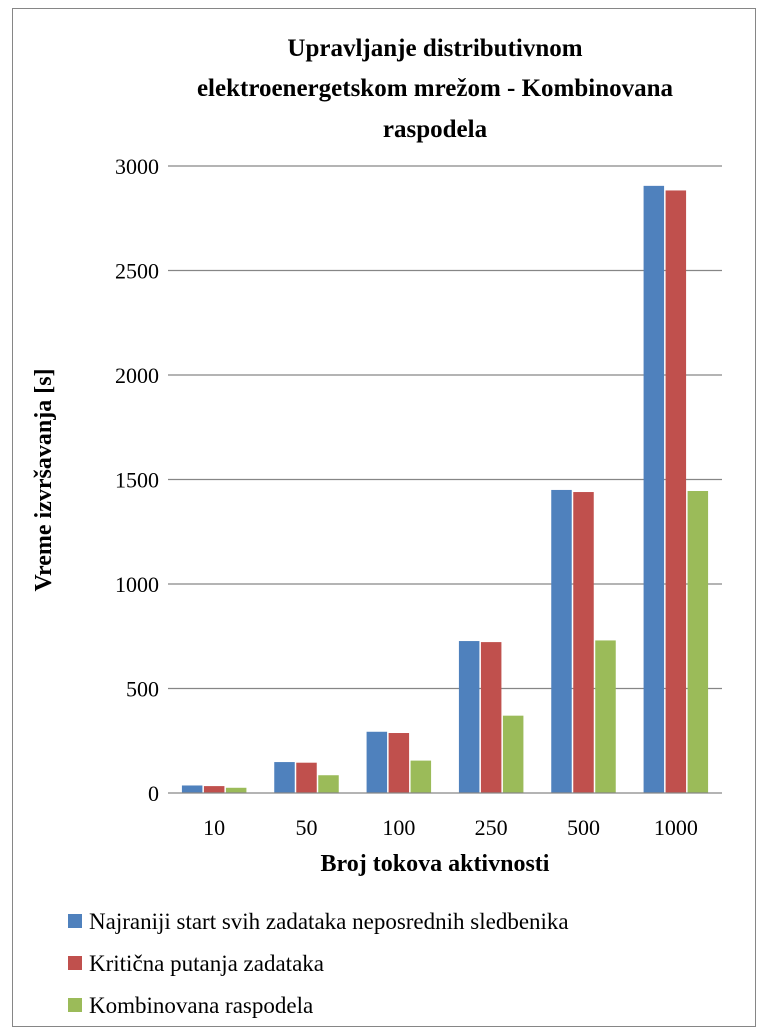 Image resolution: width=768 pixels, height=1035 pixels. What do you see at coordinates (137, 271) in the screenshot?
I see `y-tick-label: 2500` at bounding box center [137, 271].